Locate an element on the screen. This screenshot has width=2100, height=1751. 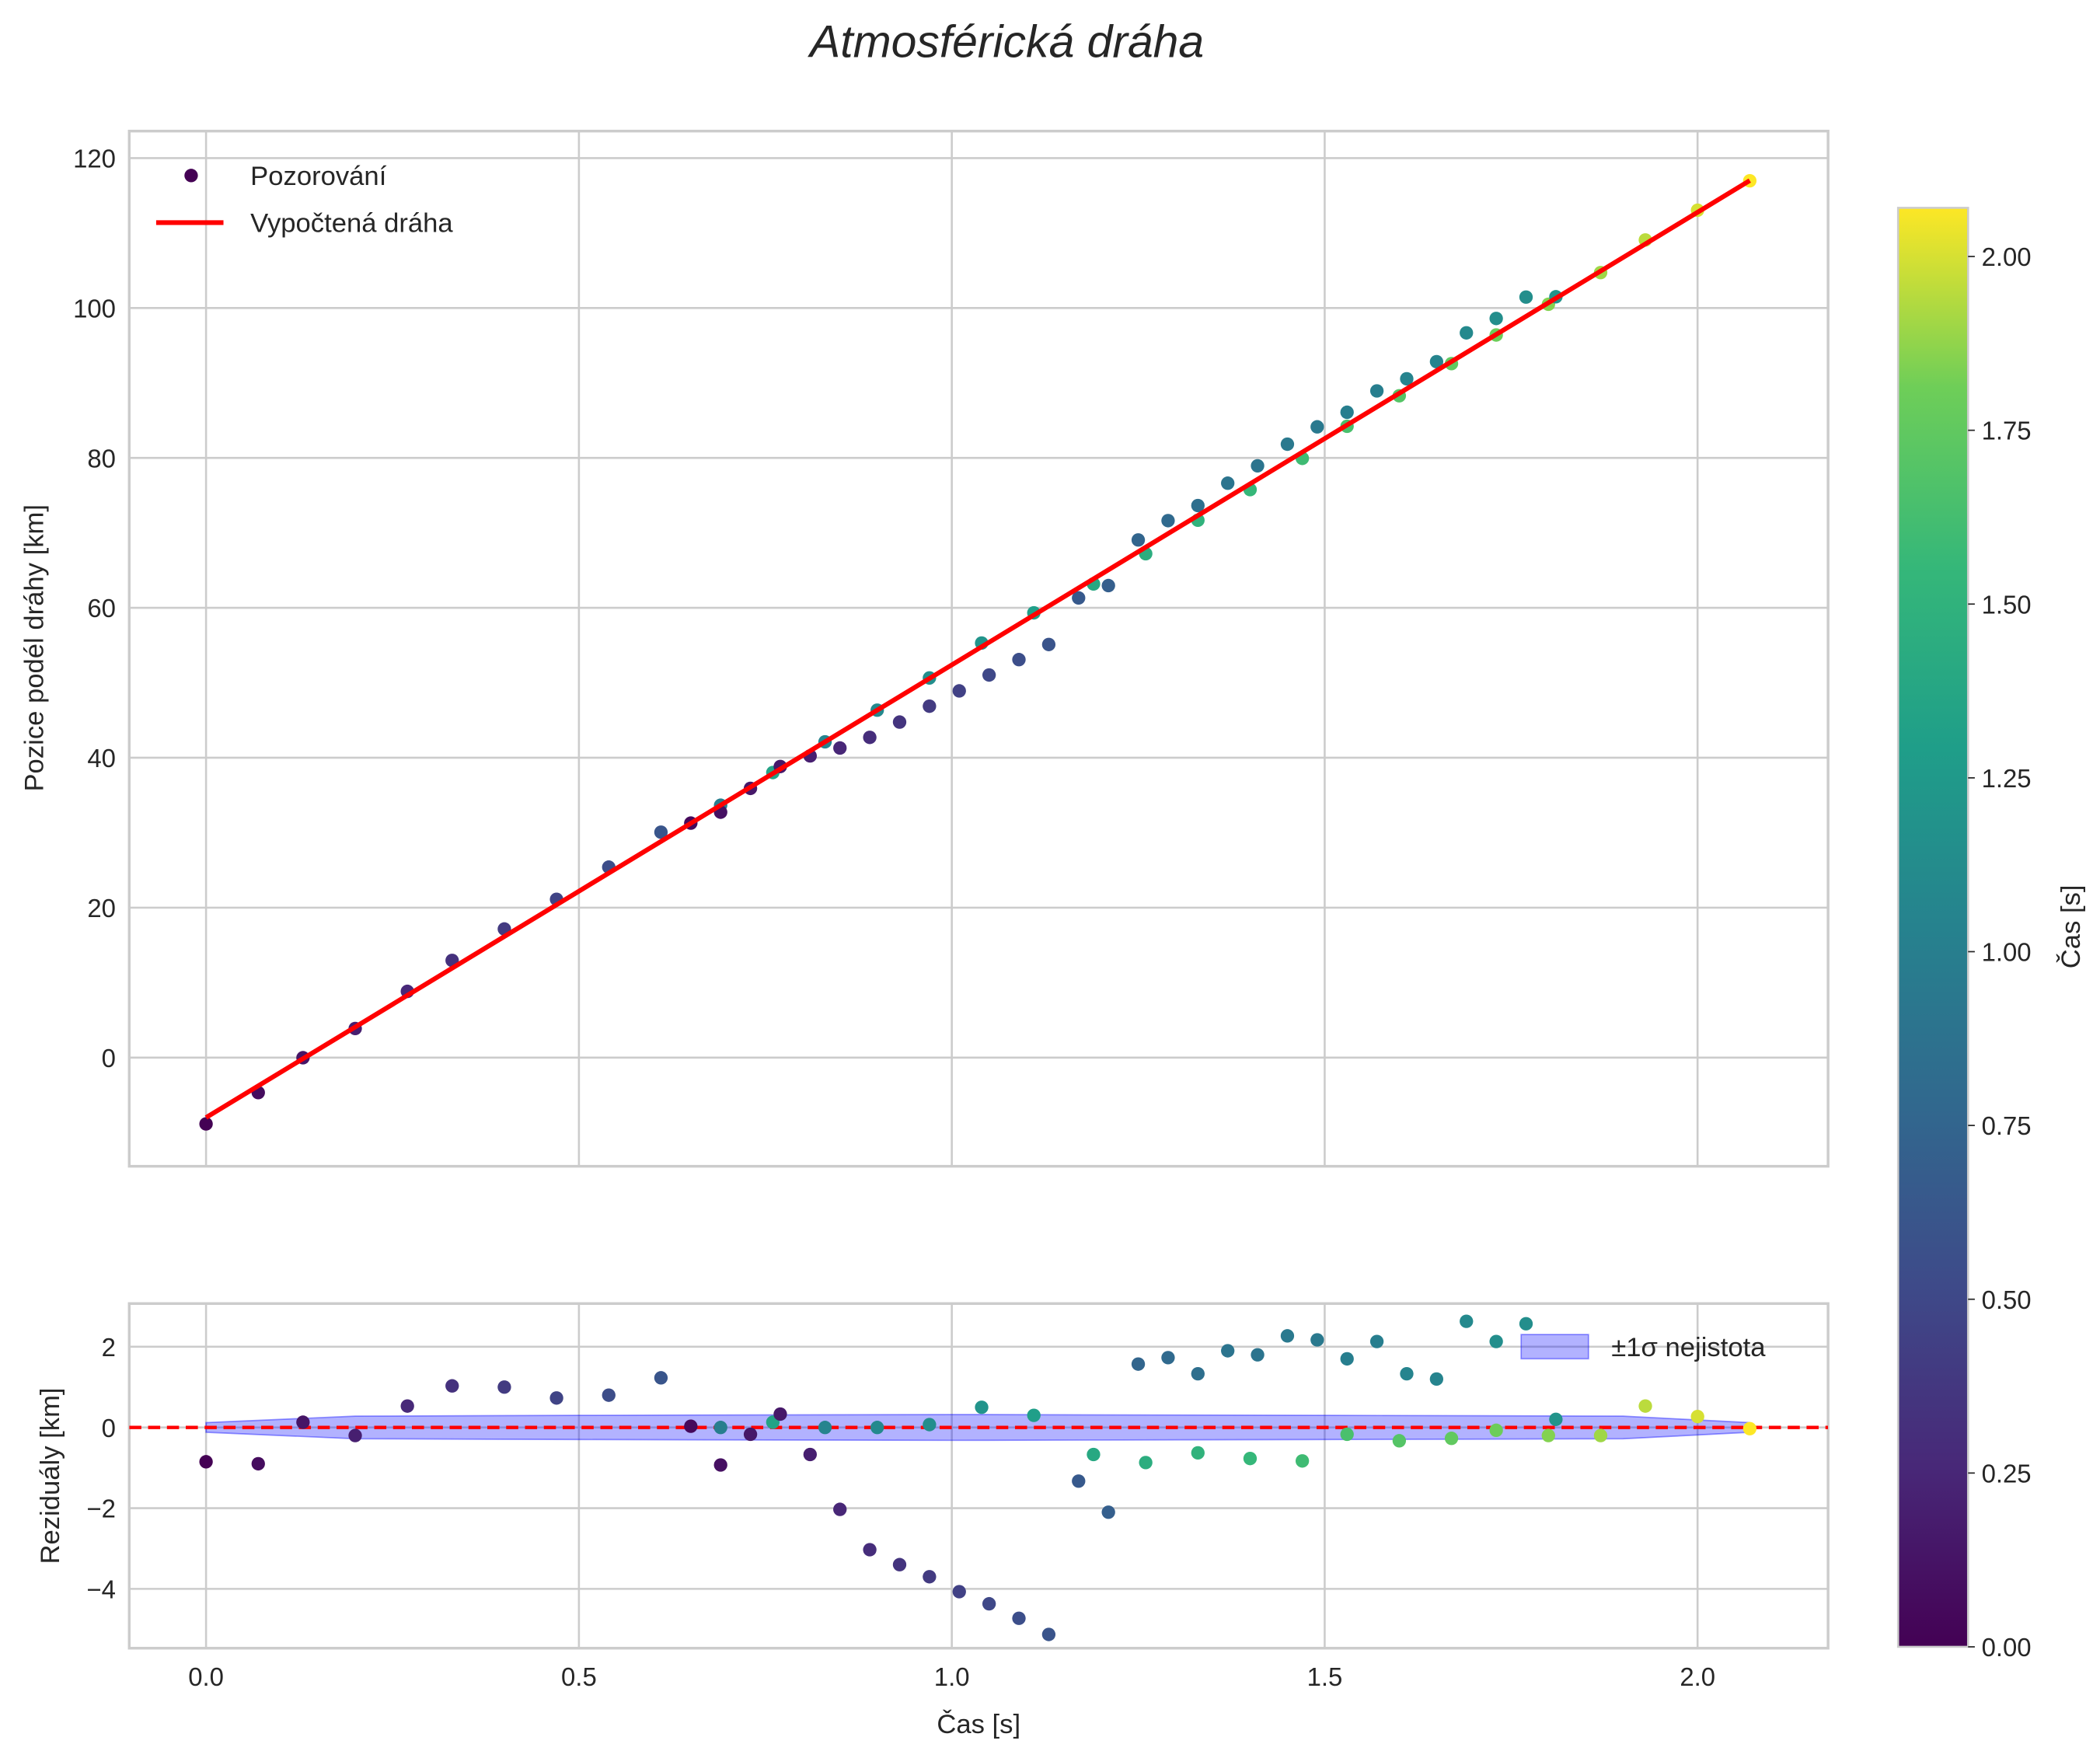
legend-marker-band is located at coordinates (1554, 1347).